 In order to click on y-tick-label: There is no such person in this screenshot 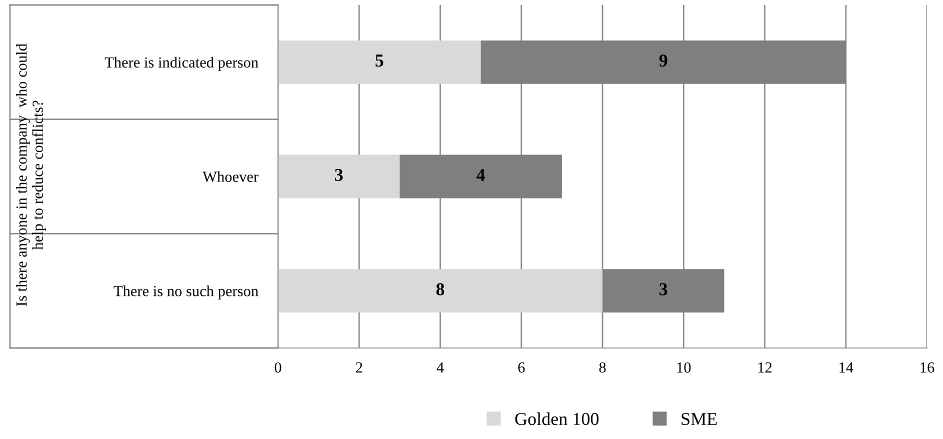, I will do `click(186, 293)`.